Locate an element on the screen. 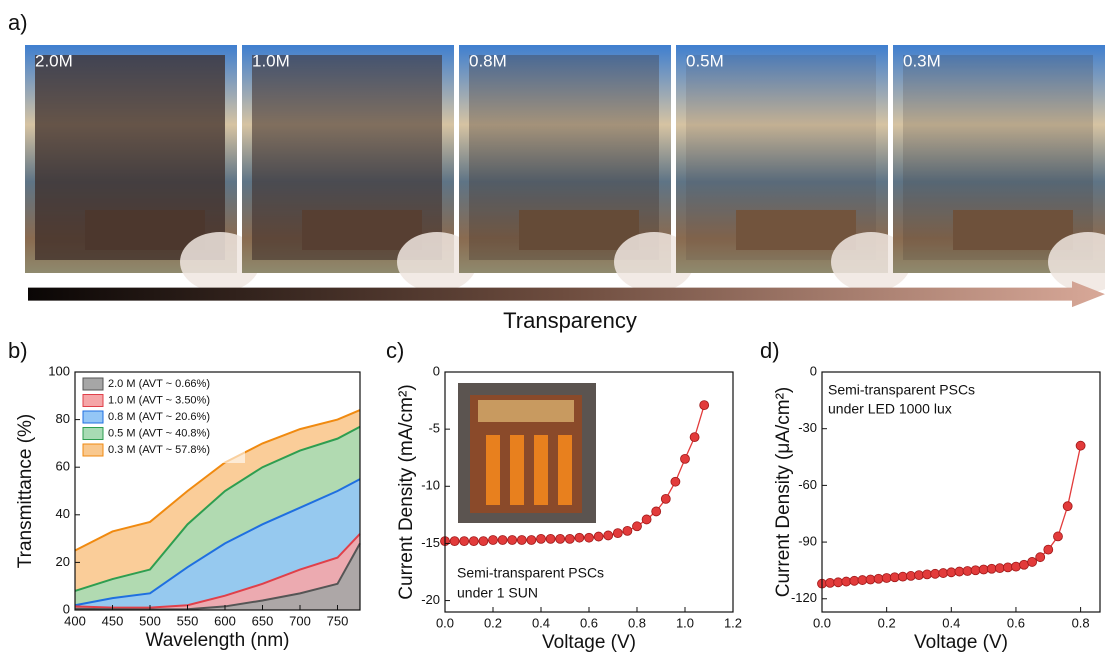 The image size is (1105, 654). transparency-arrow is located at coordinates (566, 294).